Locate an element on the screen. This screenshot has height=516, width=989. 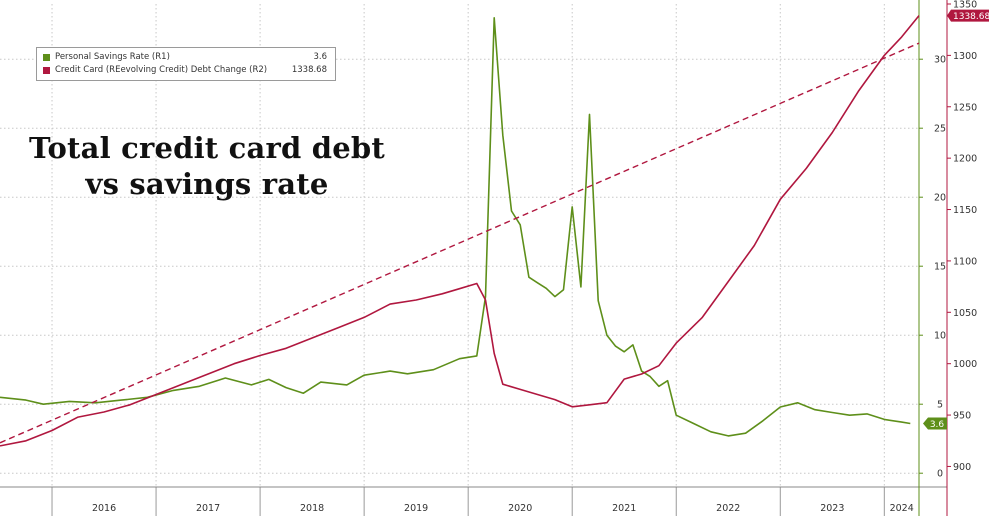
right-tick-label-1000: 1000 is located at coordinates (965, 364).